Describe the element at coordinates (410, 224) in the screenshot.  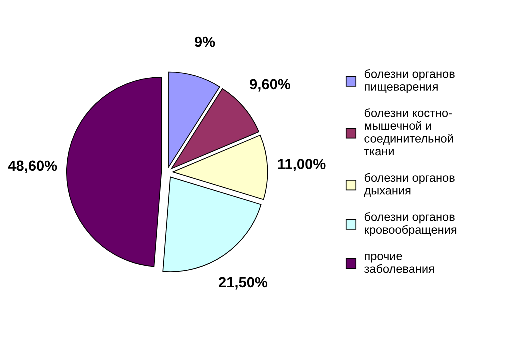
I see `legend-label: болезни органов кровообращения` at that location.